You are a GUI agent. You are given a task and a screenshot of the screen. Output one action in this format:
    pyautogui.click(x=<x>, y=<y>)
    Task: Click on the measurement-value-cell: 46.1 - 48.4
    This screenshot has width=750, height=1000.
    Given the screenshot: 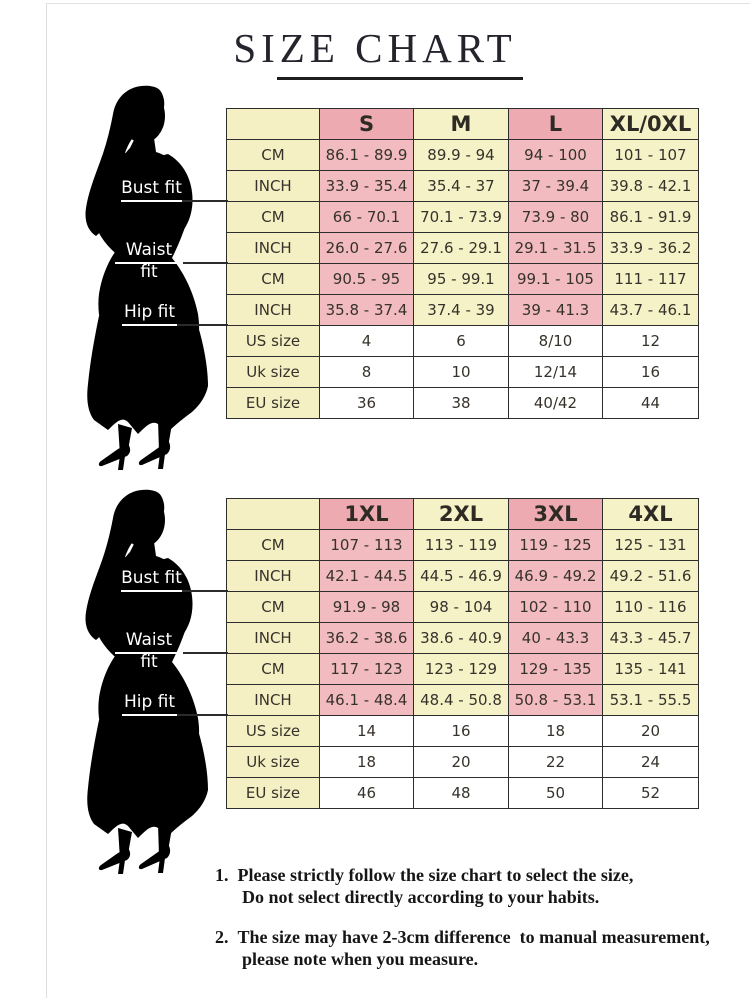 What is the action you would take?
    pyautogui.click(x=366, y=700)
    